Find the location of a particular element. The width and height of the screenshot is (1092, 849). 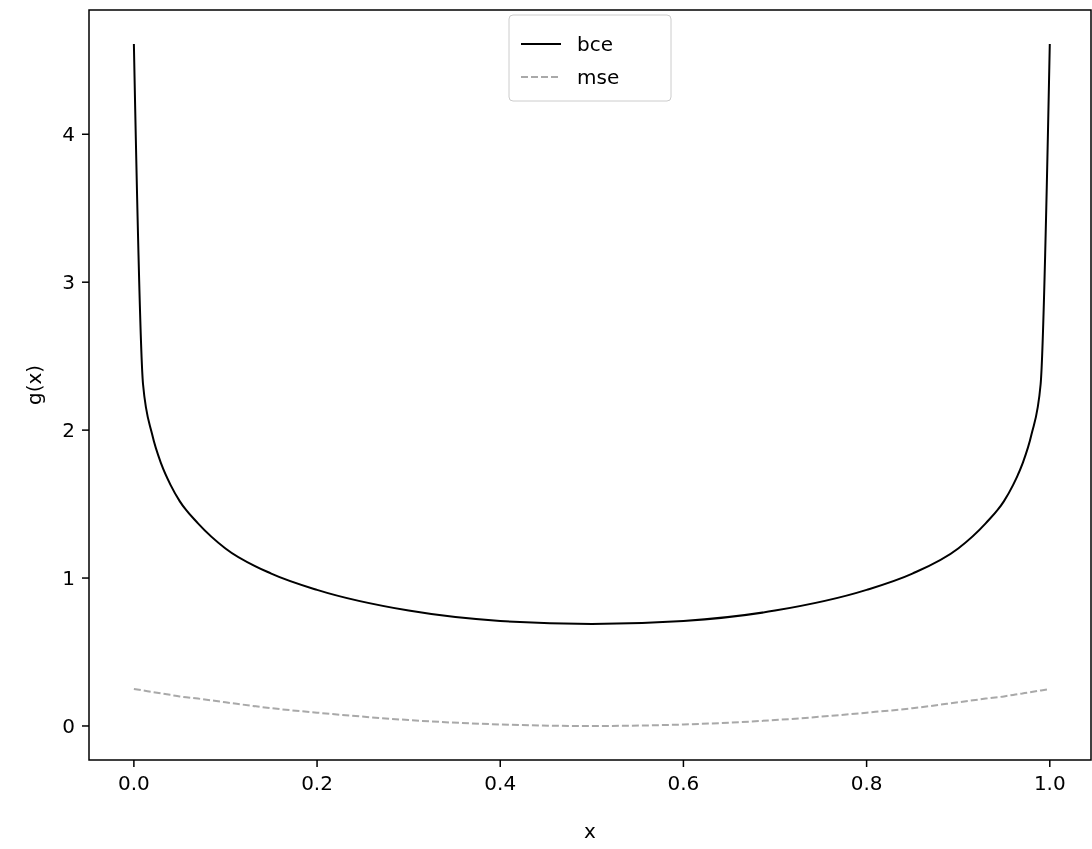

y-tick-label: 4 is located at coordinates (68, 134).